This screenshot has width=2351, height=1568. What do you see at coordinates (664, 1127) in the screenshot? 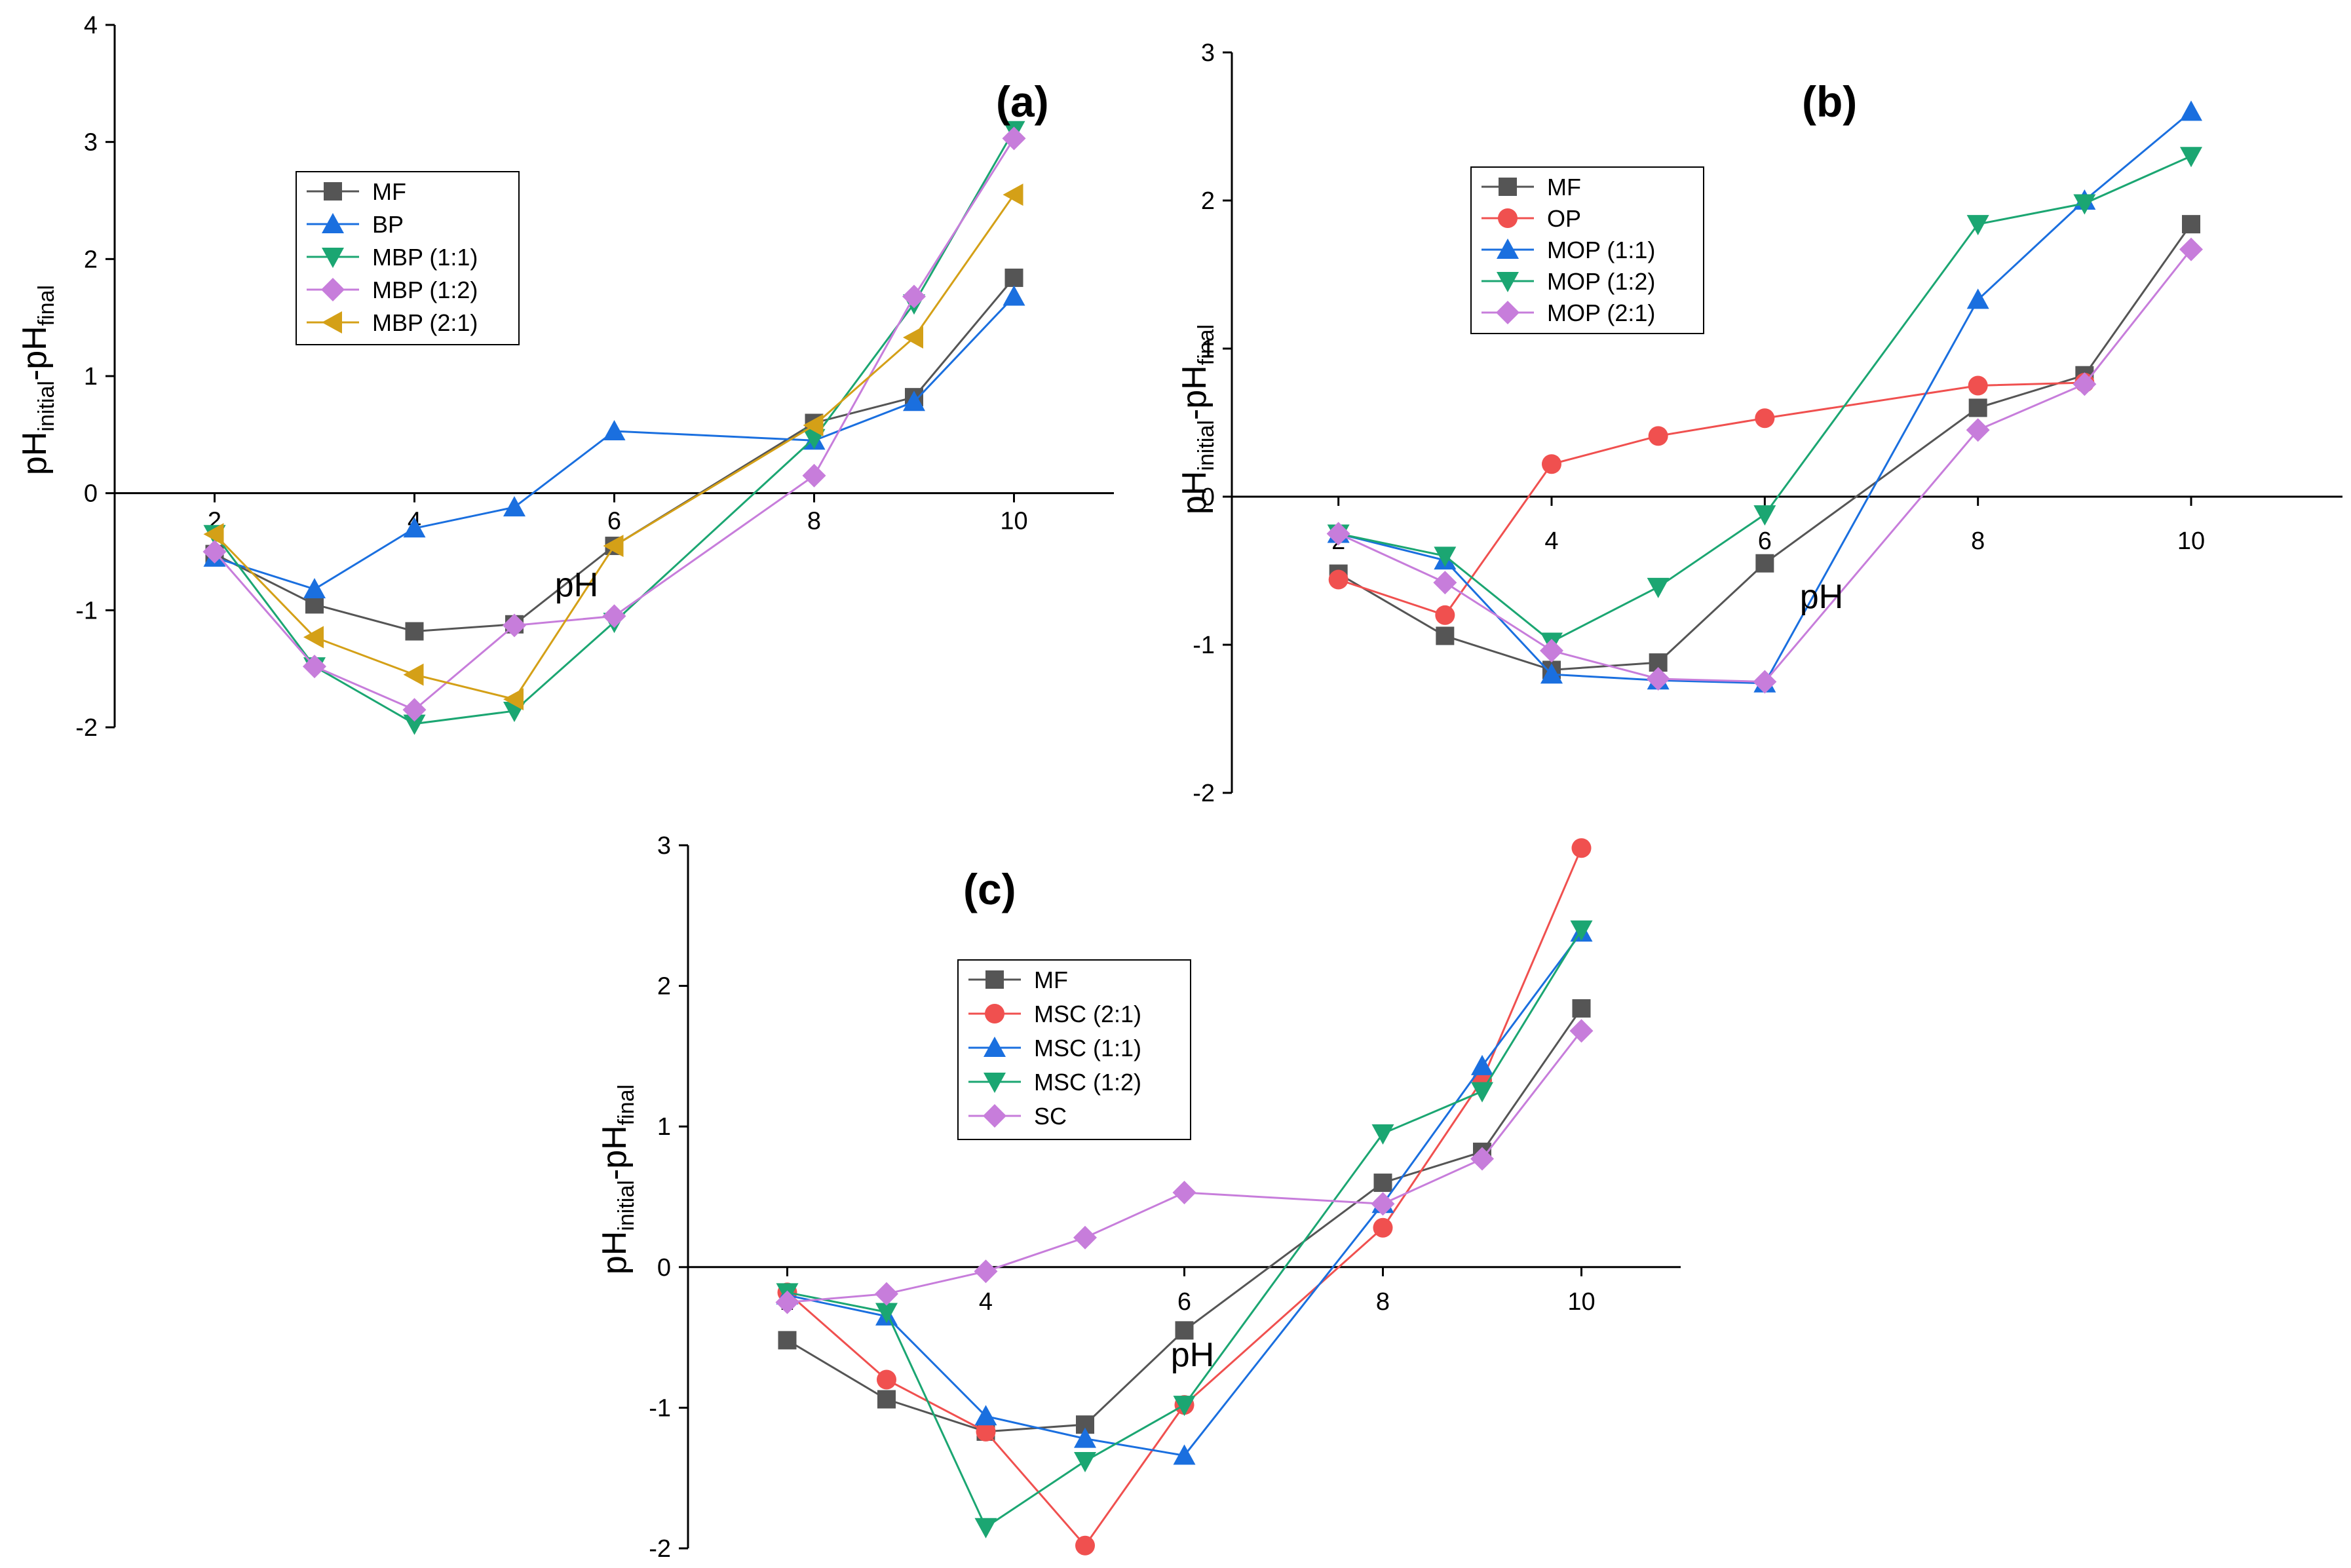
I see `c-y-tick-label: 1` at bounding box center [664, 1127].